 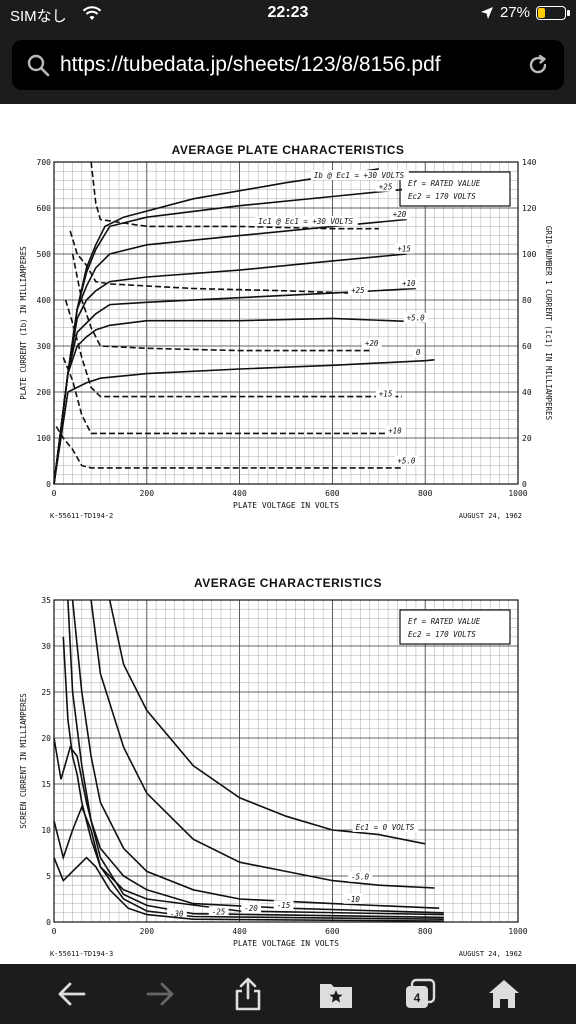 What do you see at coordinates (400, 214) in the screenshot?
I see `curve-label: +20` at bounding box center [400, 214].